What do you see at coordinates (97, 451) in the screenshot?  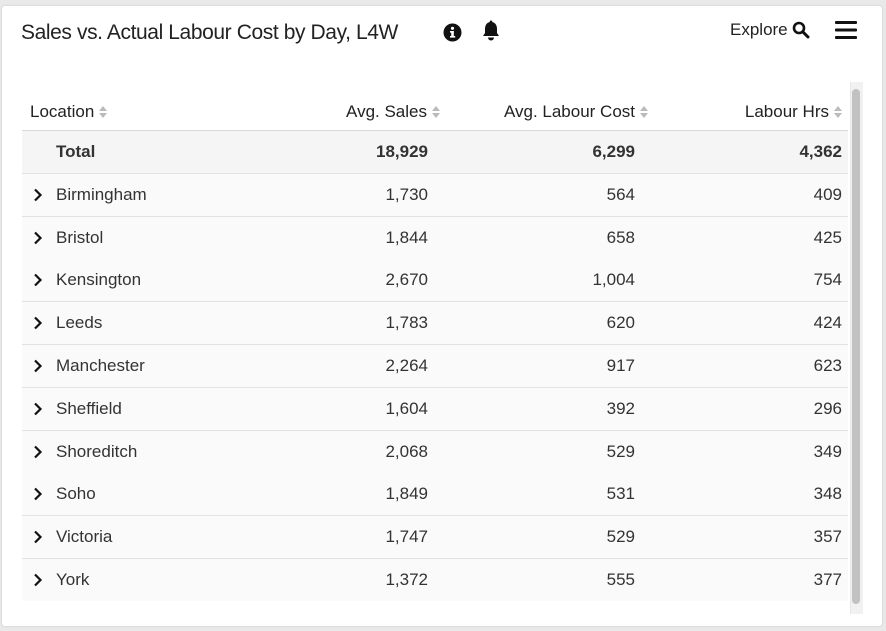 I see `location-cell: Shoreditch` at bounding box center [97, 451].